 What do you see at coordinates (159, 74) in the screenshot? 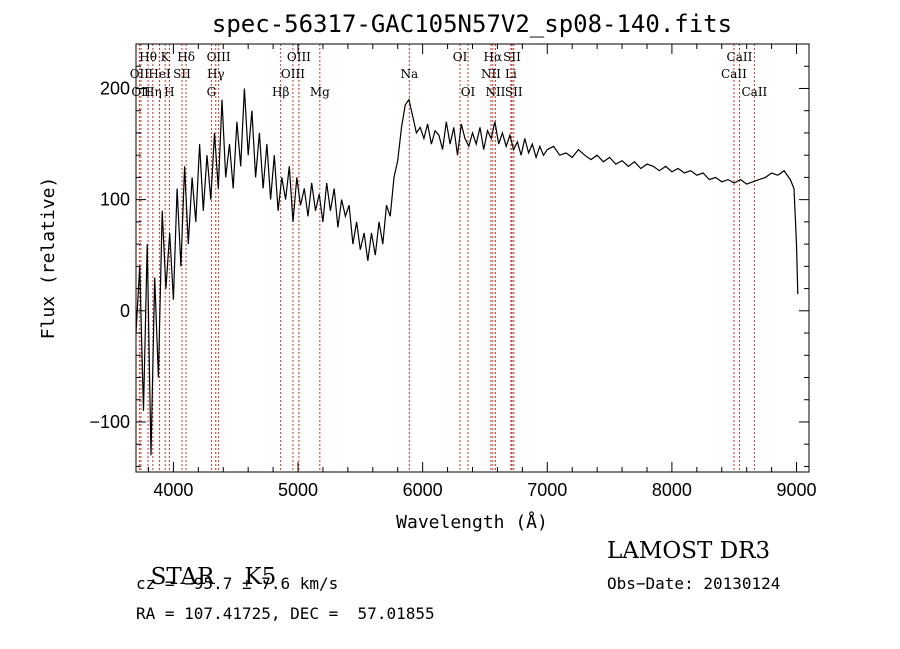
I see `spectral-line-label: HeI` at bounding box center [159, 74].